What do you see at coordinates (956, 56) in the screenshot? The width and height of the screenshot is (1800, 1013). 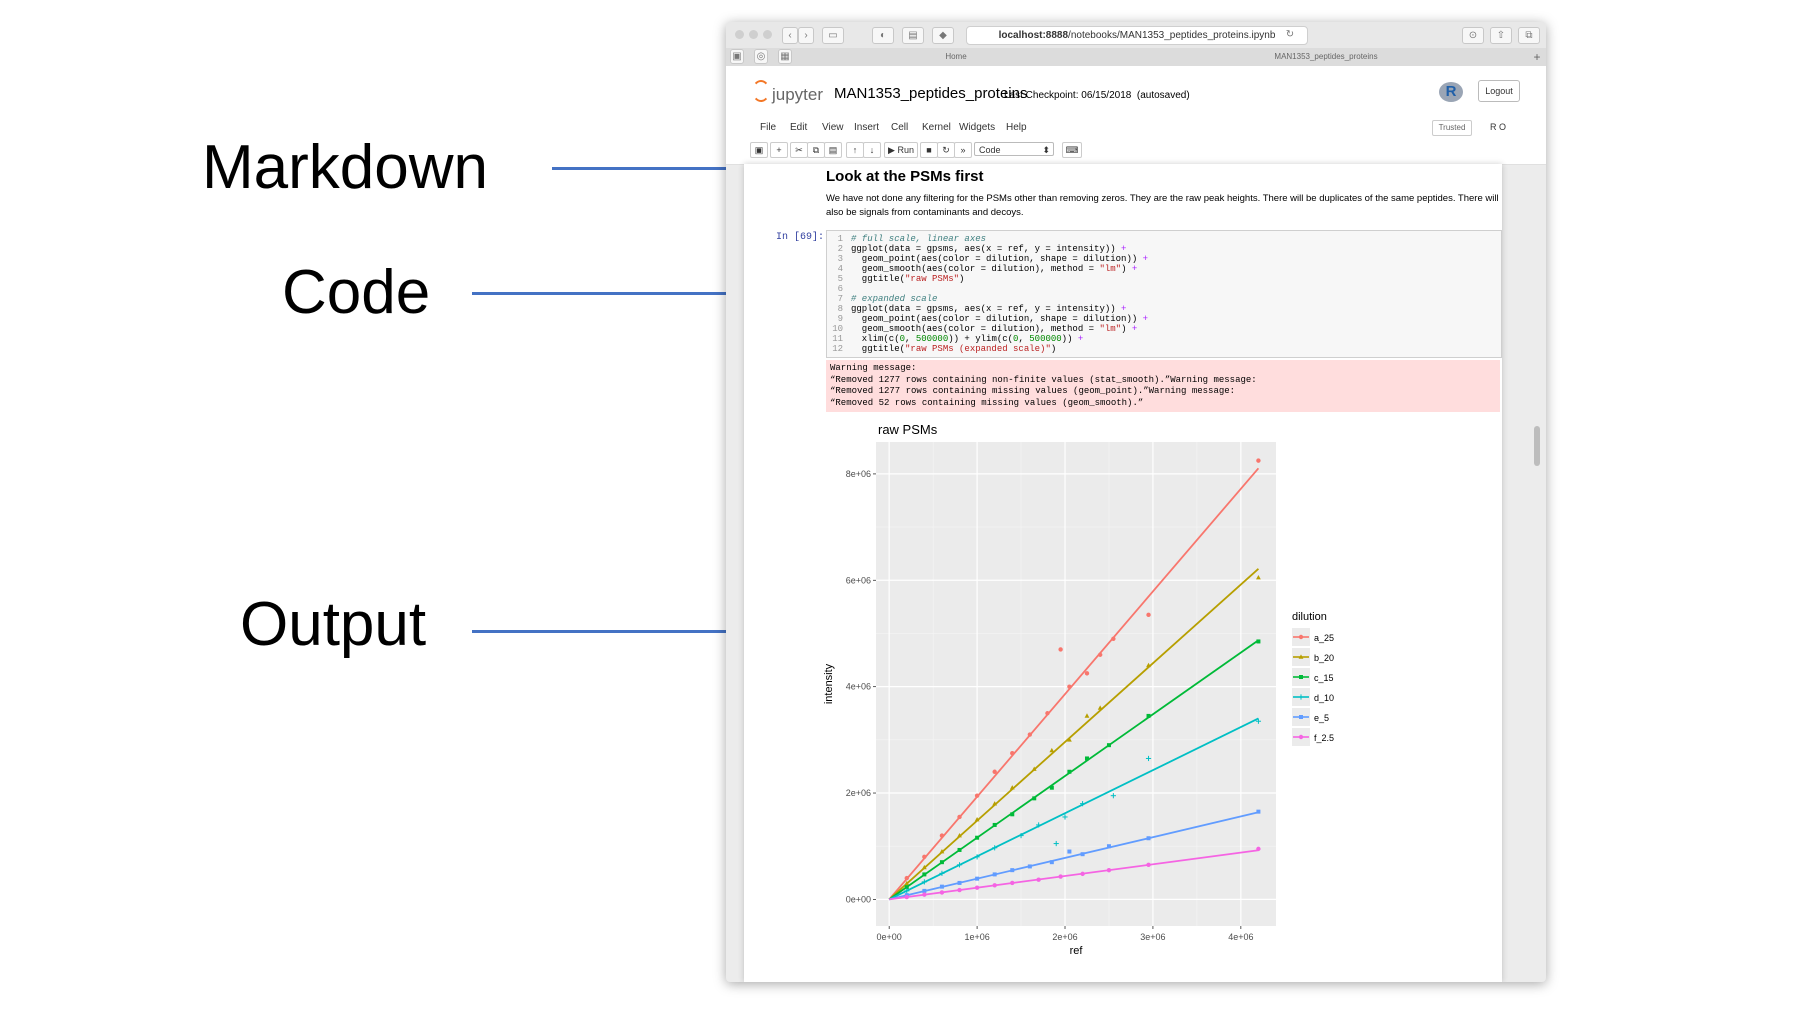 I see `tab-home: Home` at bounding box center [956, 56].